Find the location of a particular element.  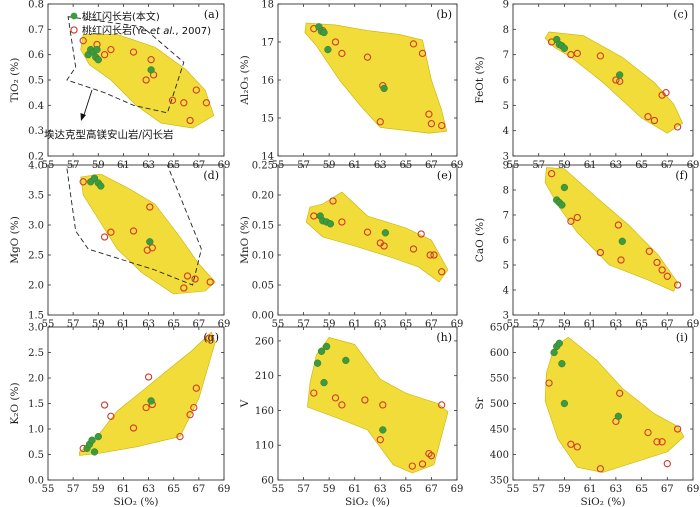

y-tick-label-f-5: 8 is located at coordinates (506, 191).